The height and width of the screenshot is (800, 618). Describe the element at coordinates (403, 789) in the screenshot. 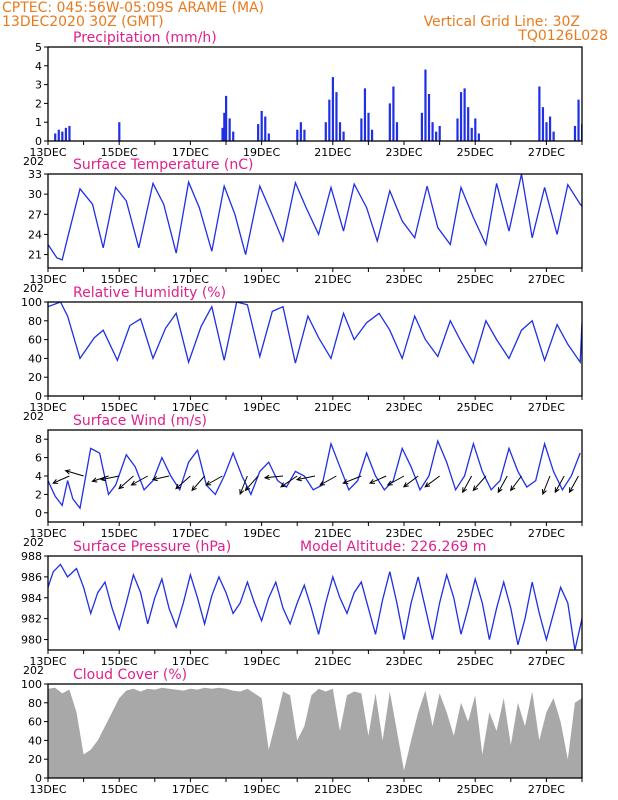

I see `x-tick-label: 23DEC` at that location.